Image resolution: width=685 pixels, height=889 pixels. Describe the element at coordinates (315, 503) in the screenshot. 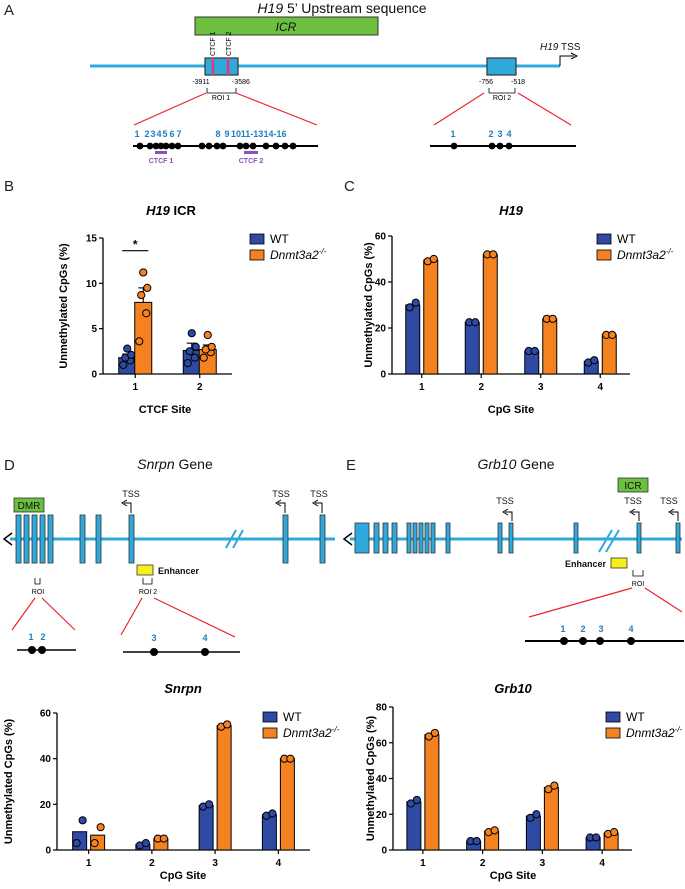

I see `snrpn-tss3-arrowhead` at that location.